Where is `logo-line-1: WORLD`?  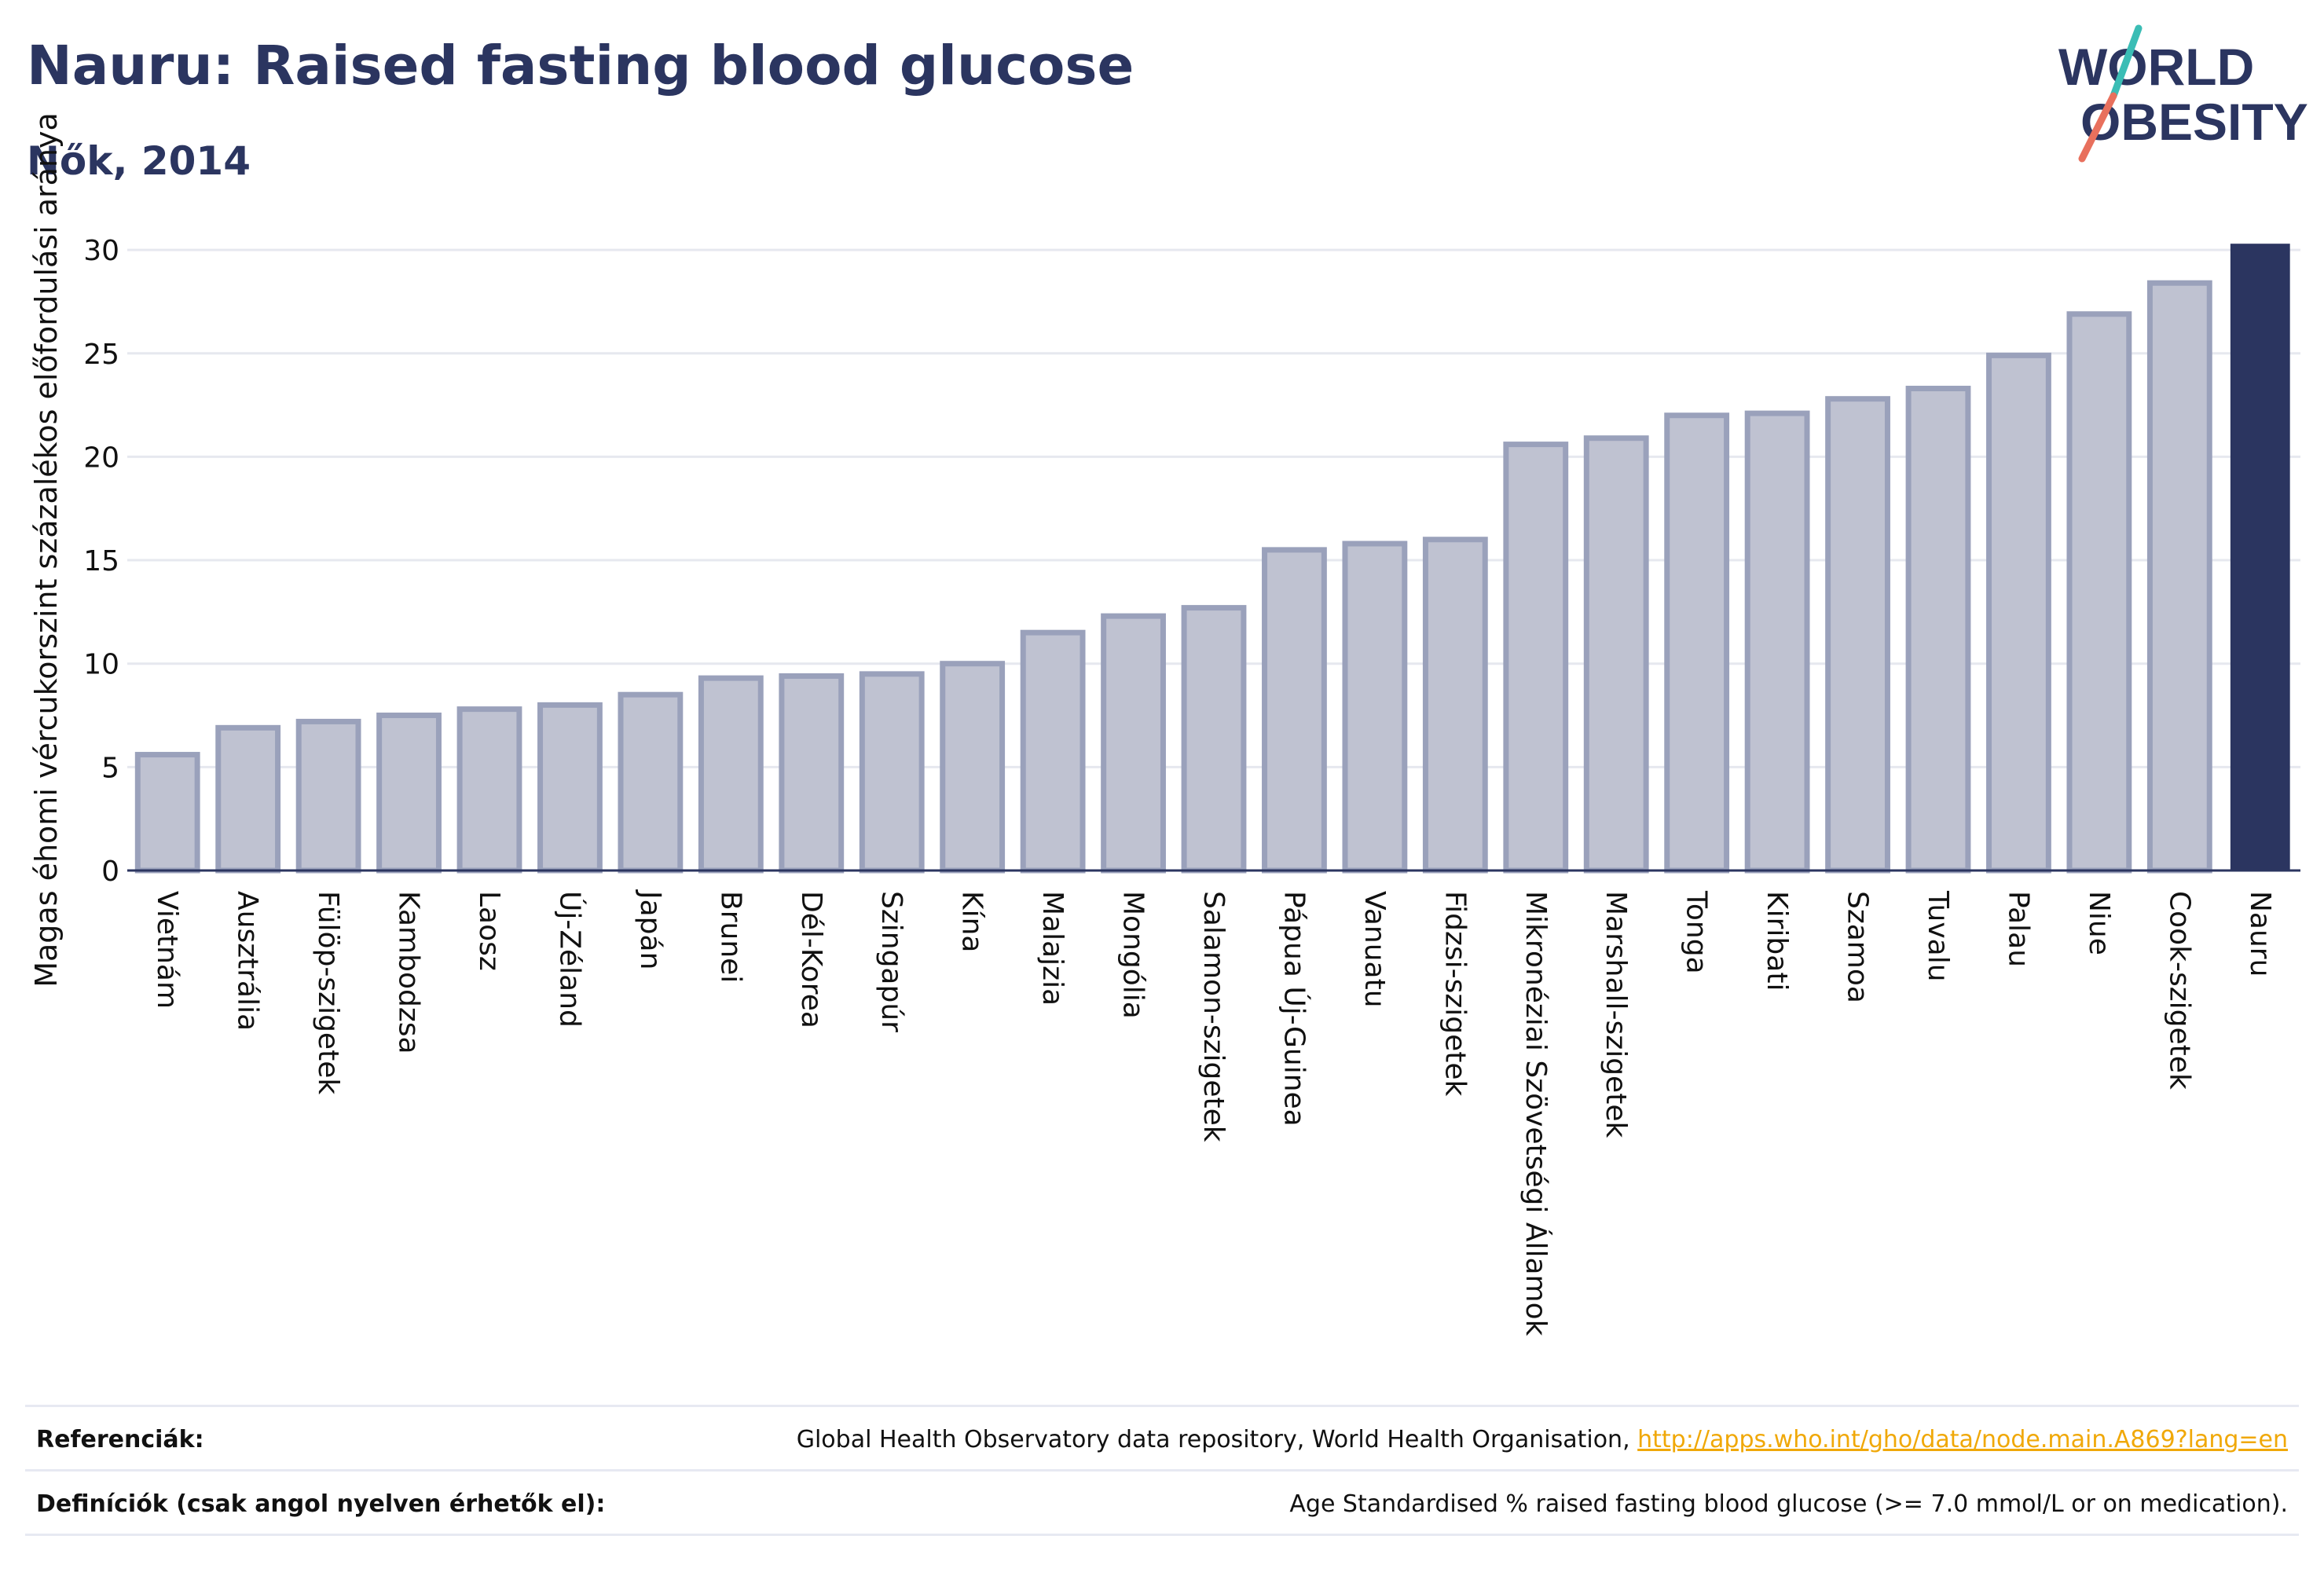
logo-line-1: WORLD is located at coordinates (2156, 67).